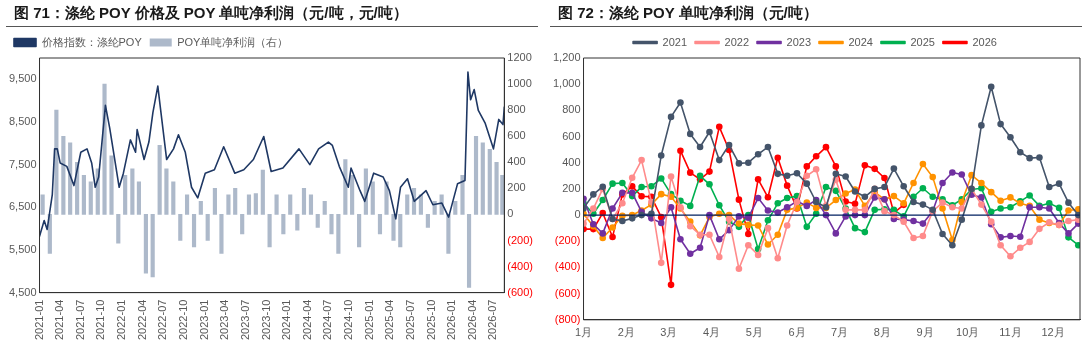  I want to click on x-tick-label: 3月, so click(669, 332).